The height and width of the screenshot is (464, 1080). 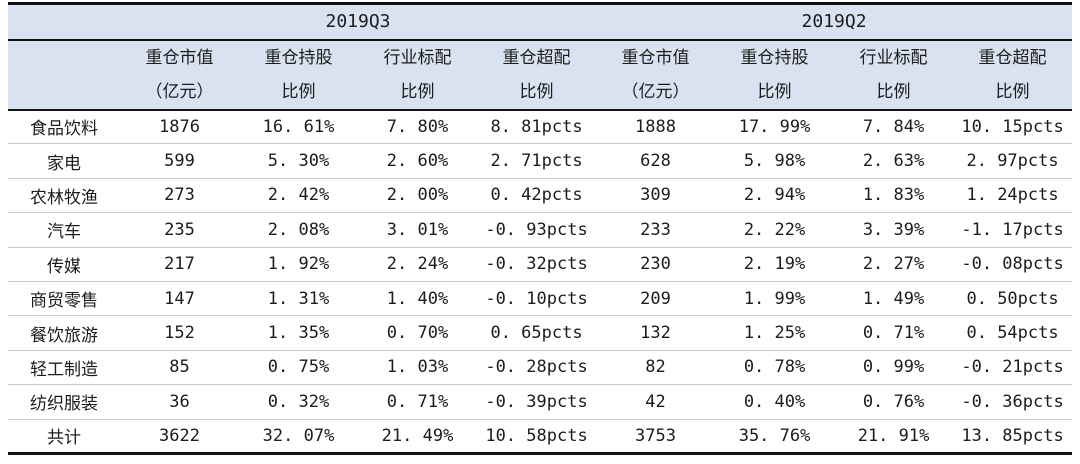 What do you see at coordinates (656, 402) in the screenshot?
I see `data-cell: 42` at bounding box center [656, 402].